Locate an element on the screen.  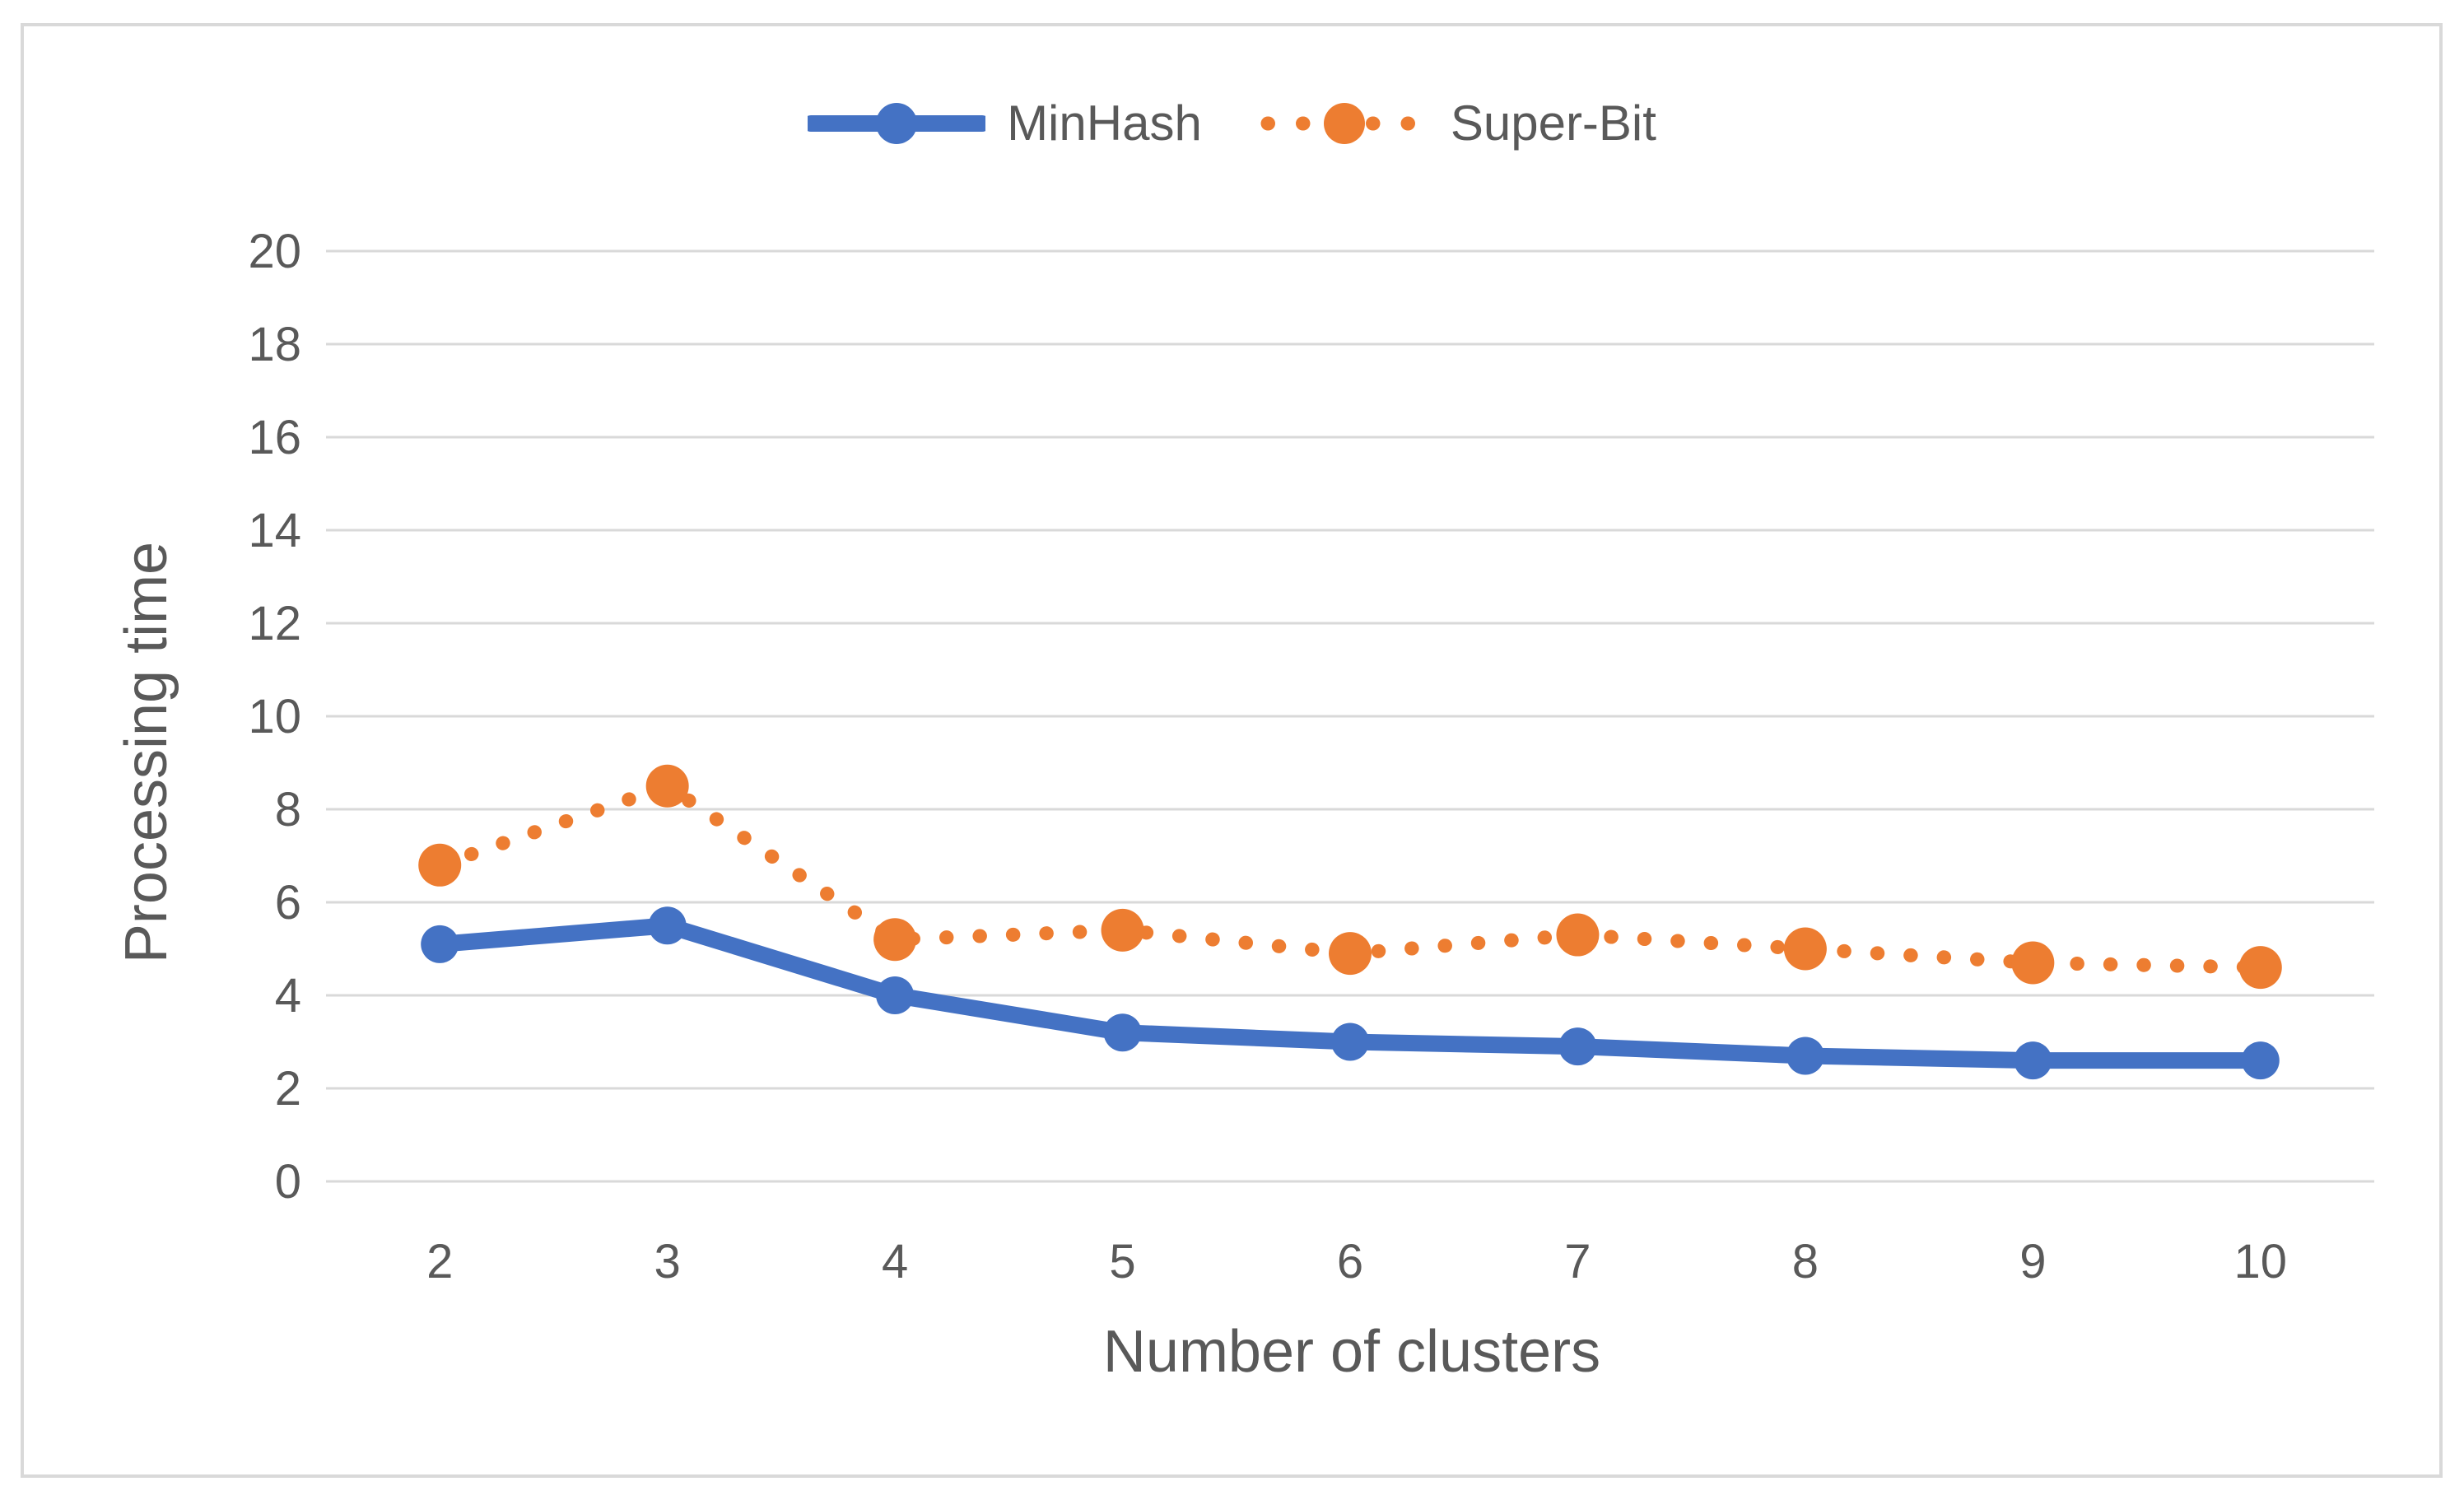
y-tick-label: 6 is located at coordinates (288, 902).